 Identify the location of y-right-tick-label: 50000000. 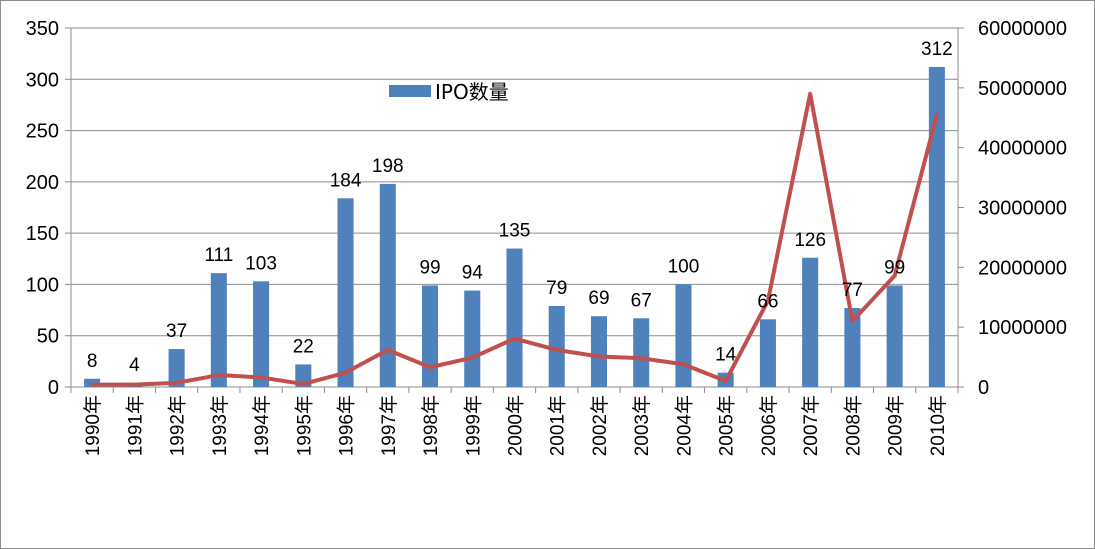
(1022, 89).